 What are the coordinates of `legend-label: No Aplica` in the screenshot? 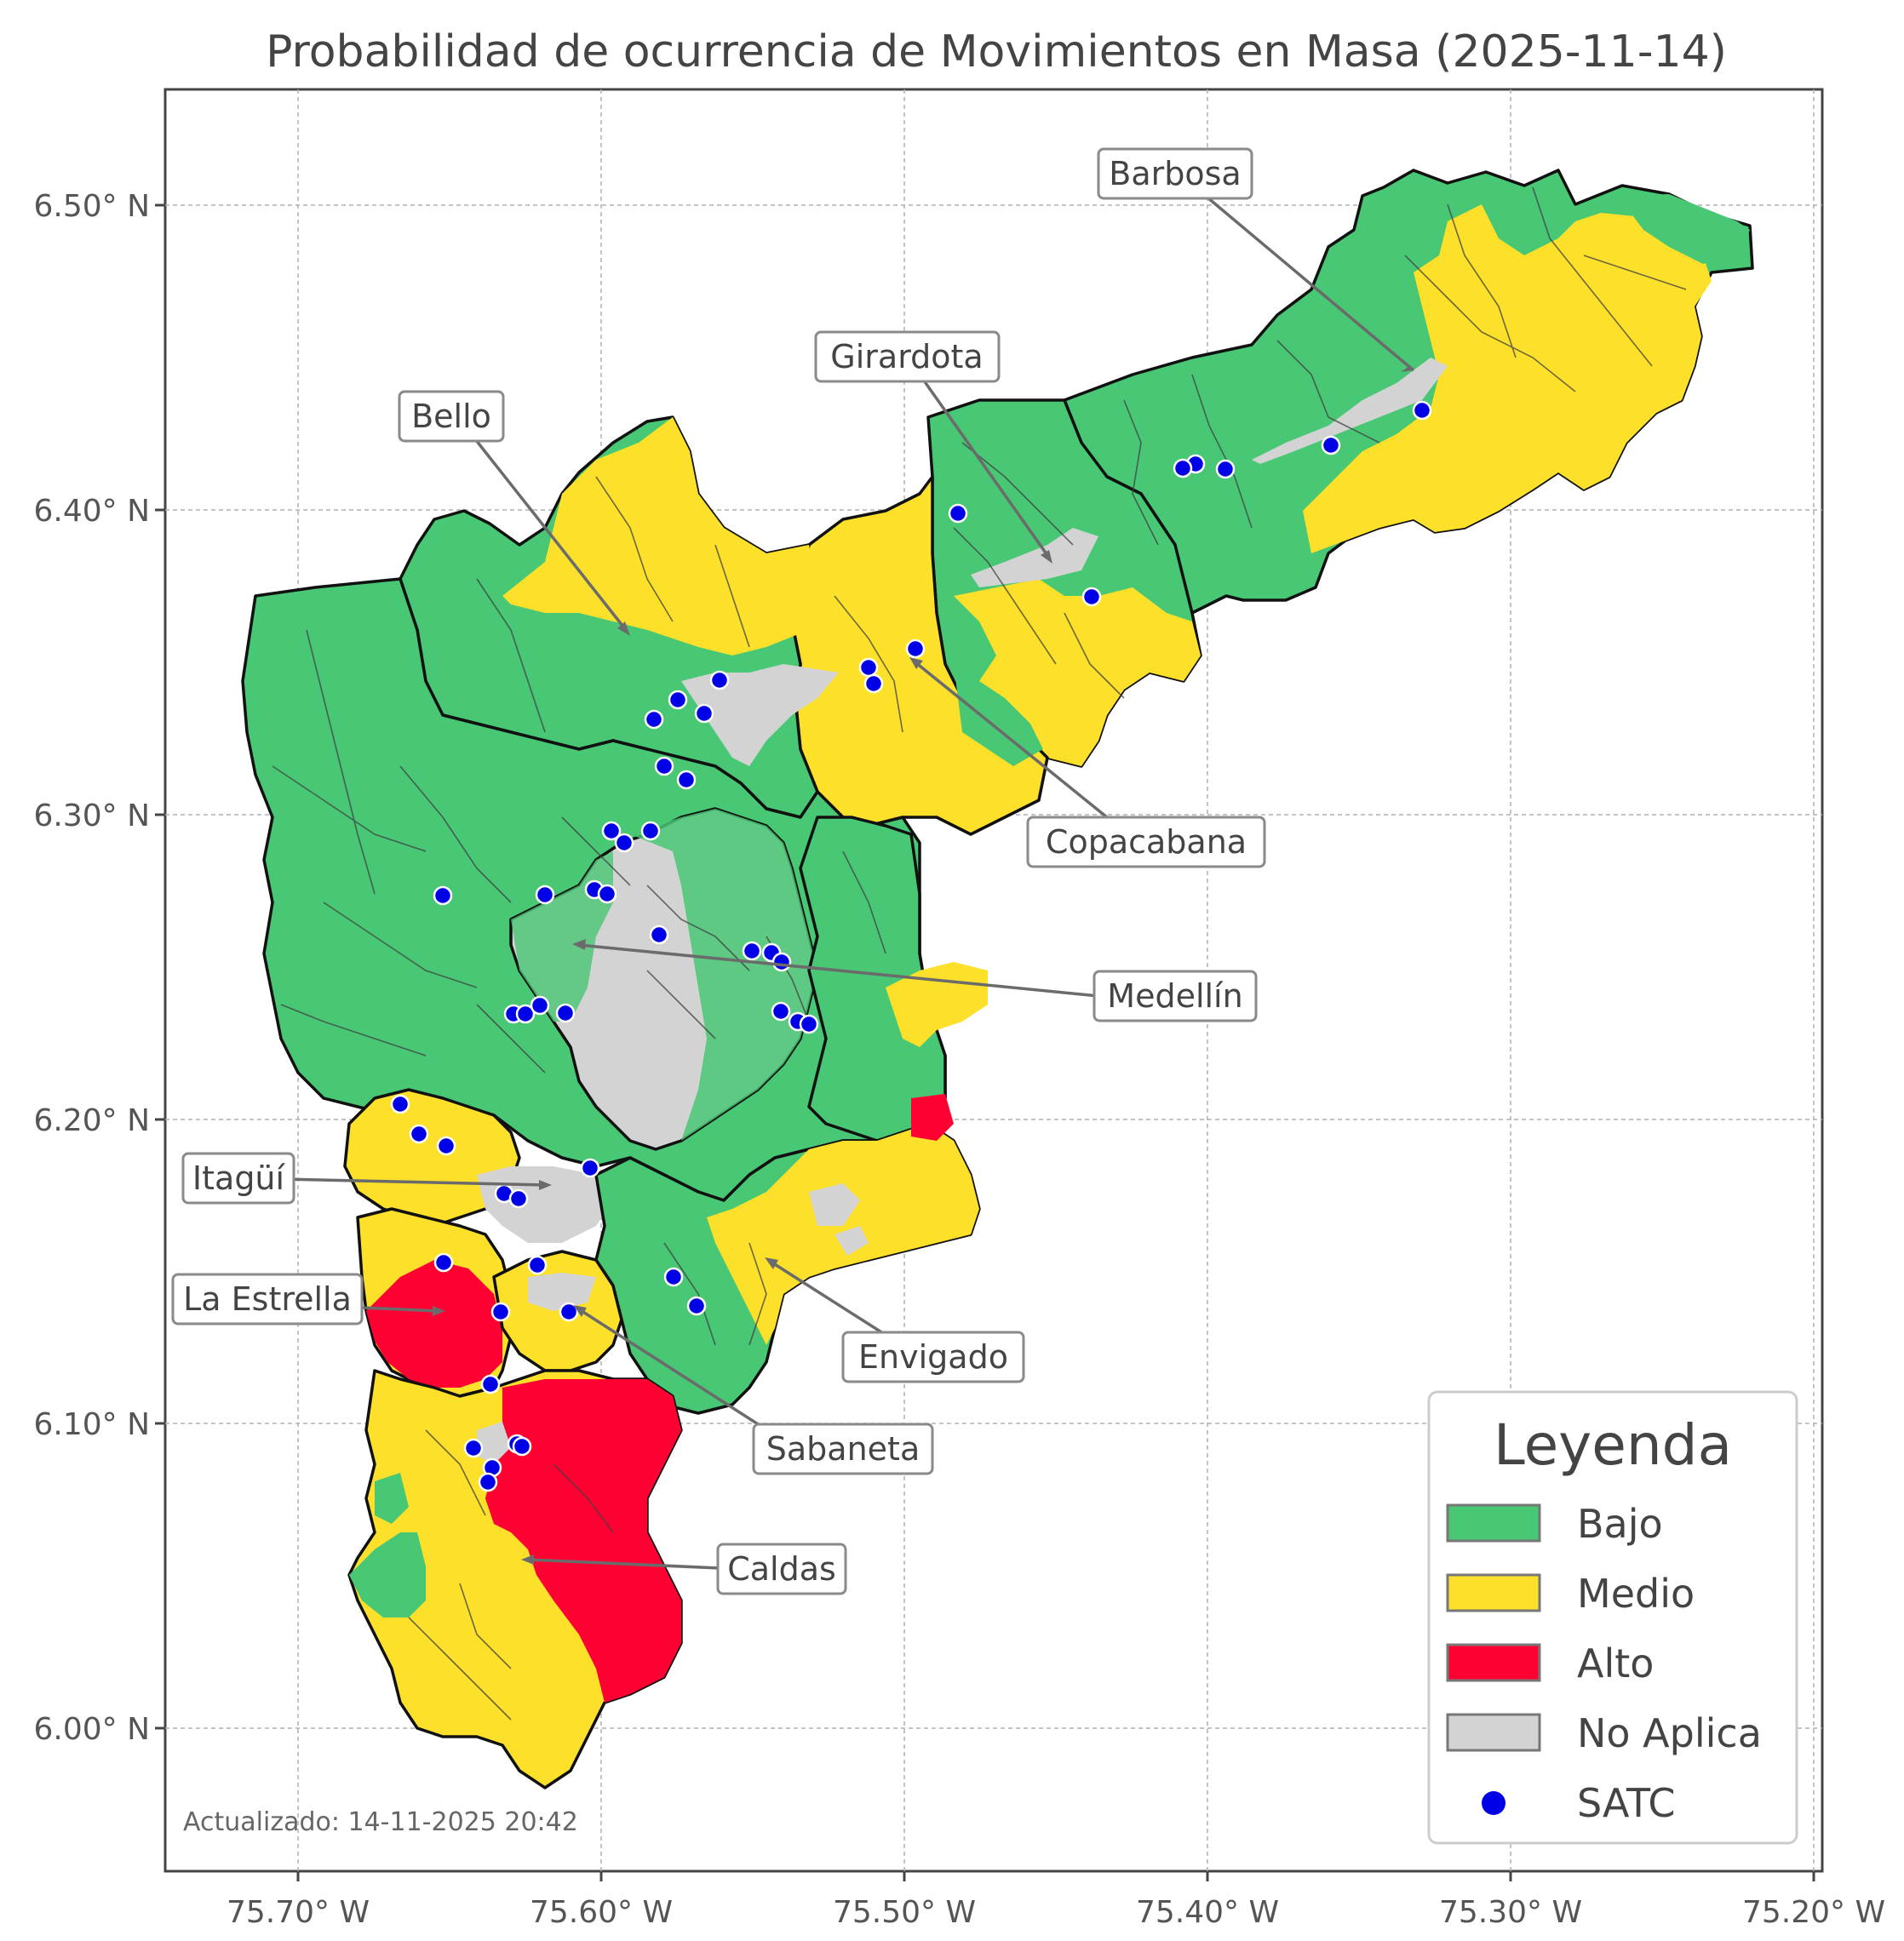 It's located at (1669, 1733).